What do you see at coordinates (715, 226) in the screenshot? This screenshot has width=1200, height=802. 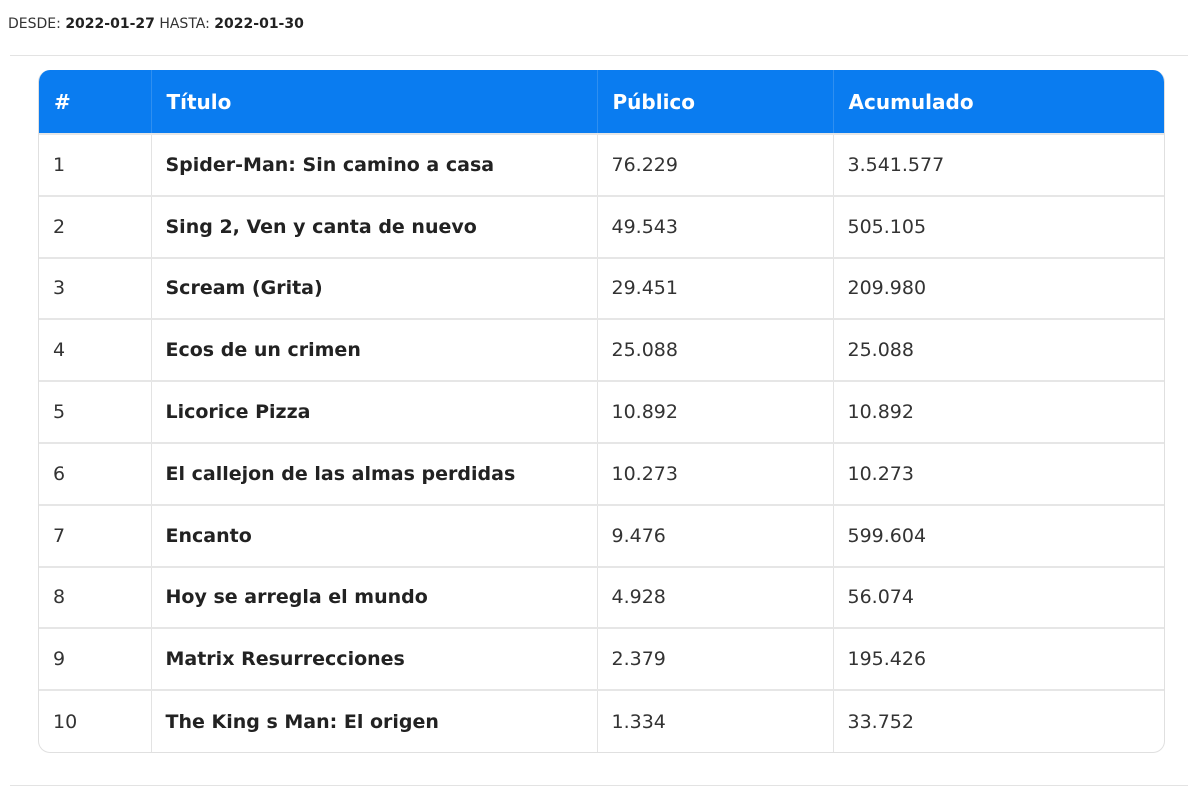 I see `public-cell: 49.543` at bounding box center [715, 226].